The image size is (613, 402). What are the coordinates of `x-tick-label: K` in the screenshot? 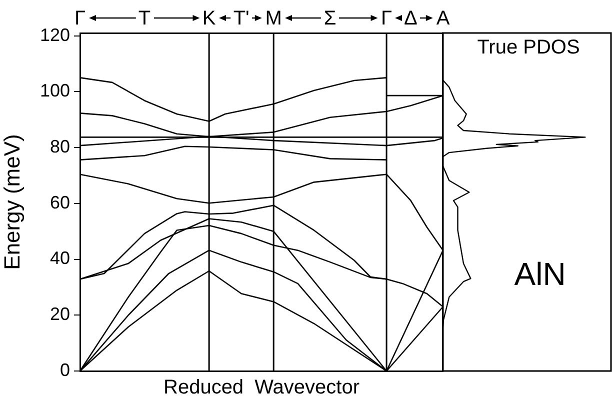 It's located at (209, 19).